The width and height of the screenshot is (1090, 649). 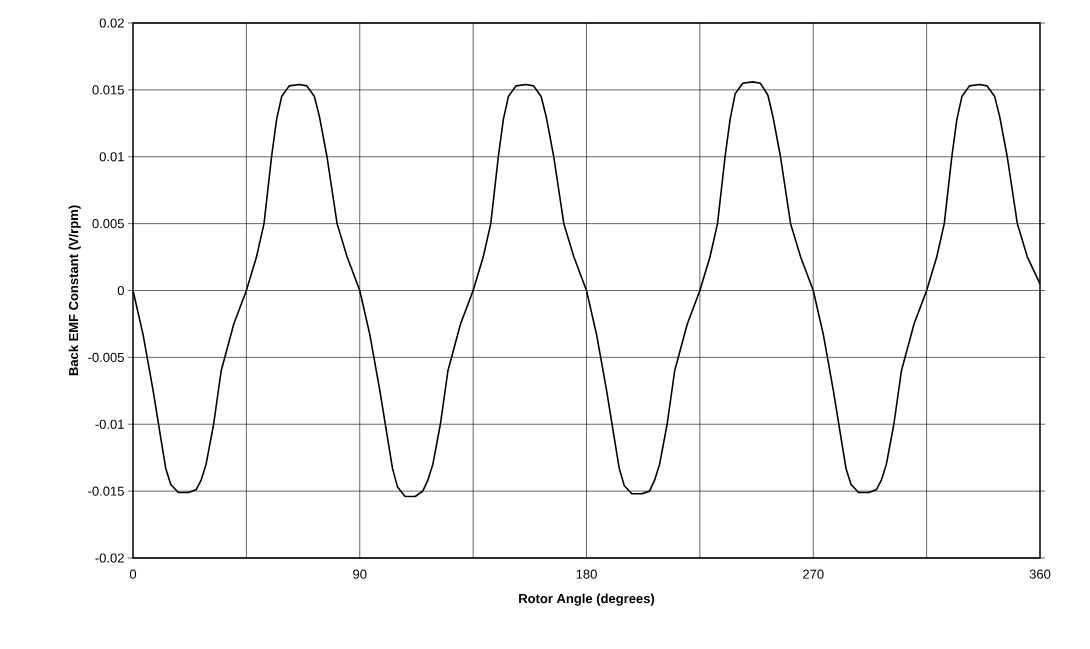 I want to click on x-tick-label: 0, so click(x=133, y=574).